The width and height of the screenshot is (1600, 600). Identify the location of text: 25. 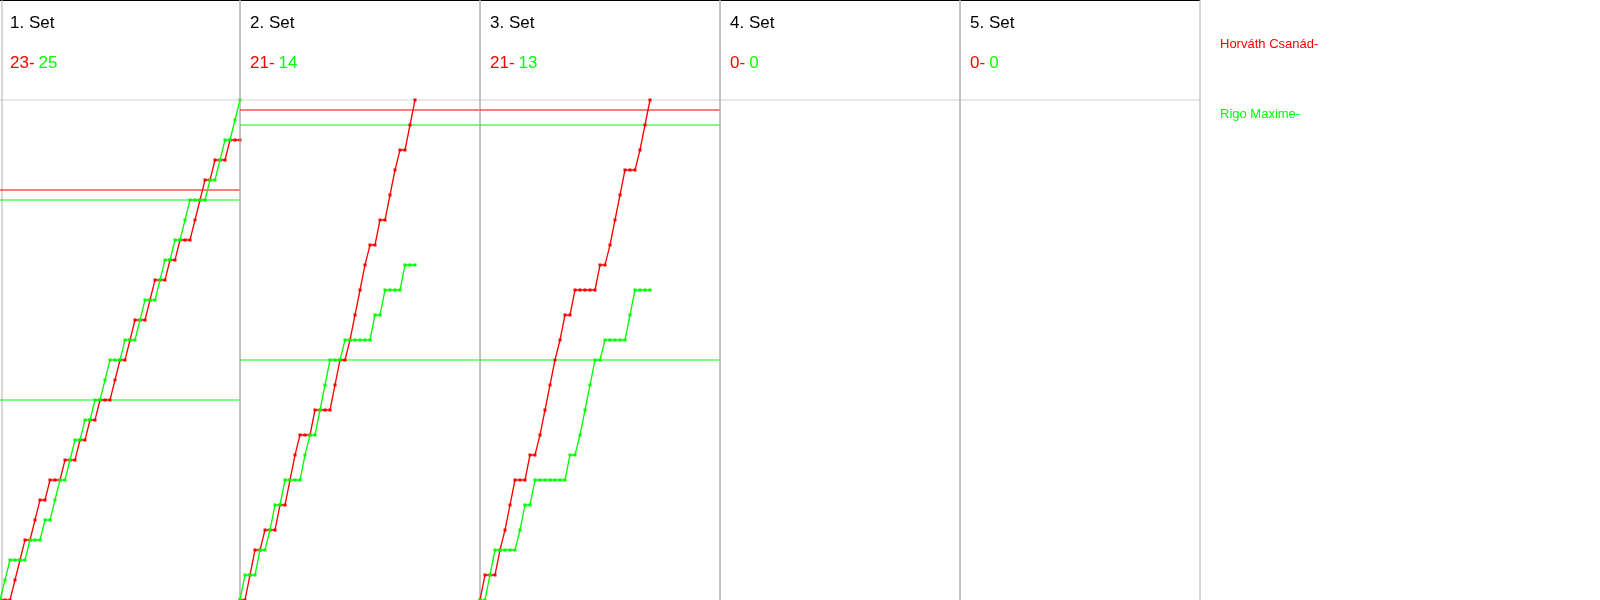
(48, 62).